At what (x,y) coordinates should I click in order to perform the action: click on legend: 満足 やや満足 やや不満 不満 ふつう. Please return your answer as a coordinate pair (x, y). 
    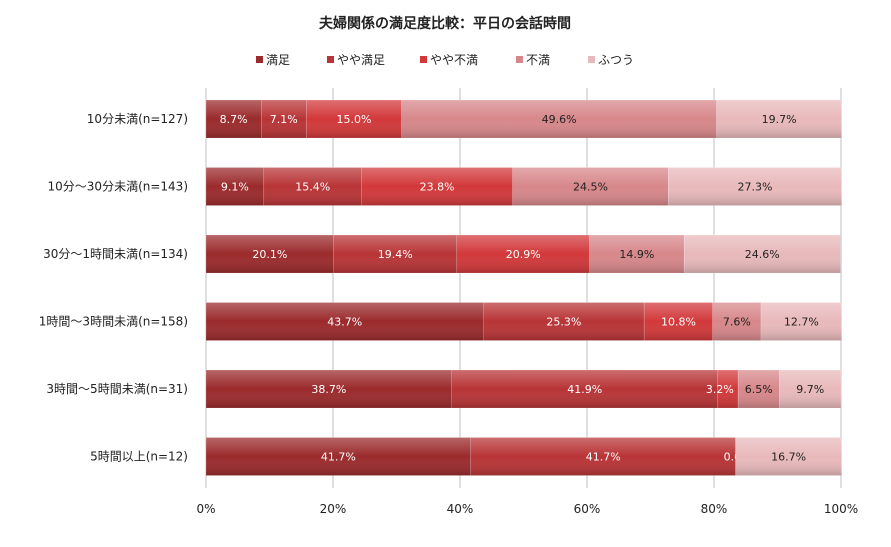
    Looking at the image, I should click on (445, 60).